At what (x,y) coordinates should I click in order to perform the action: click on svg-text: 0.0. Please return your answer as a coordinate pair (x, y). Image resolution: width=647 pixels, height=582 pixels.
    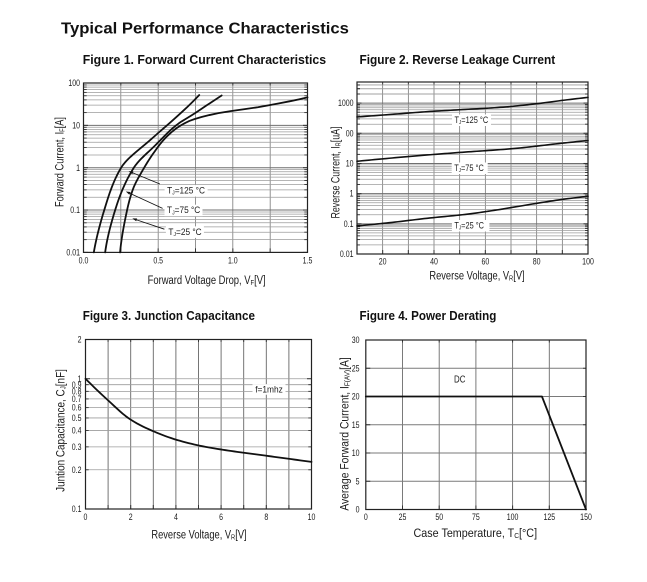
    Looking at the image, I should click on (84, 261).